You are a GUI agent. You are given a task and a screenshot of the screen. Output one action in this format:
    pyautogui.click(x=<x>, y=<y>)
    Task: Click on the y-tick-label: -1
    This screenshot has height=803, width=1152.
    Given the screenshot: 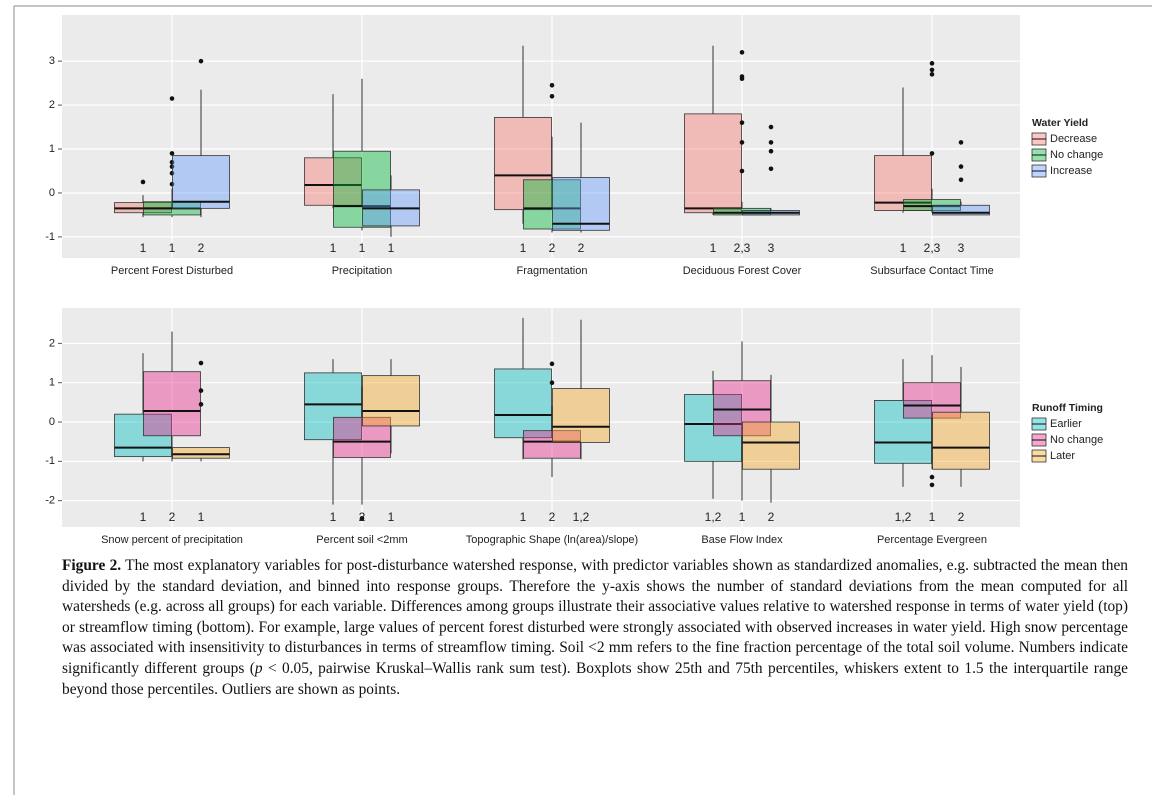 What is the action you would take?
    pyautogui.click(x=50, y=237)
    